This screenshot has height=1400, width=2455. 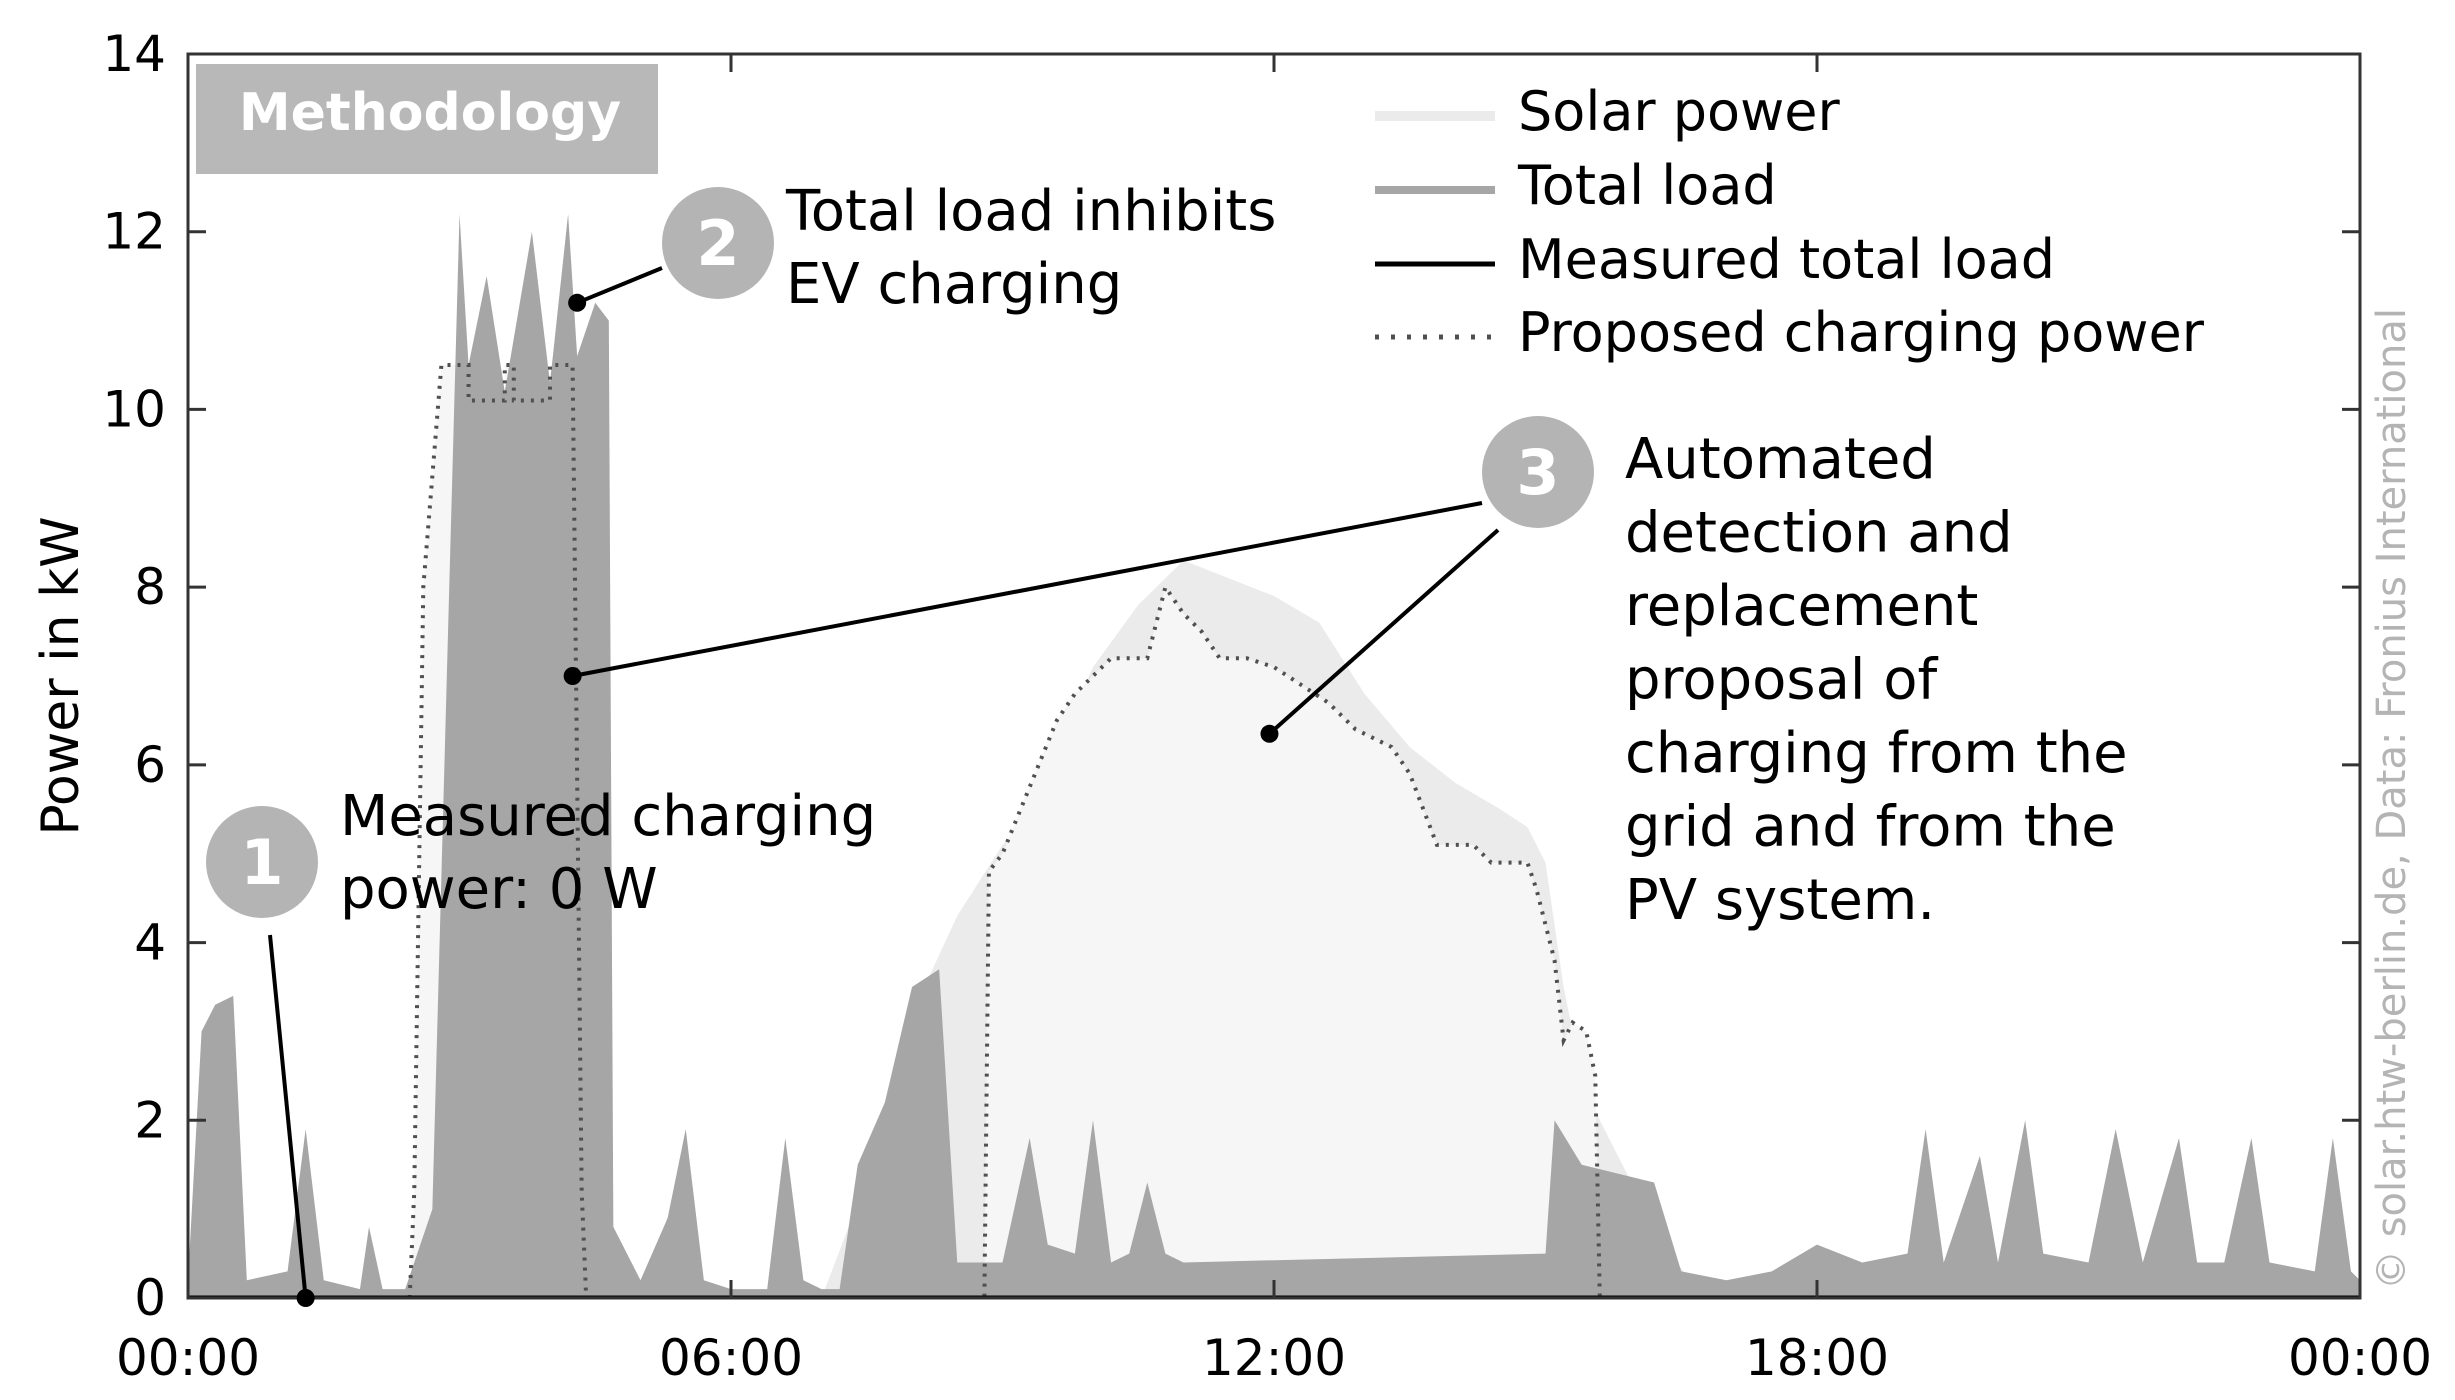 I want to click on annotation-text: charging from the, so click(x=1876, y=753).